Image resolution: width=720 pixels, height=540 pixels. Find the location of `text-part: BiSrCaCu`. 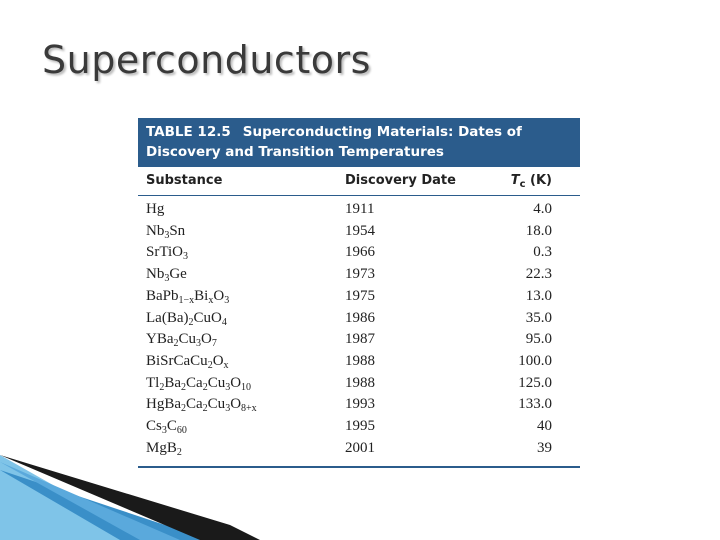

text-part: BiSrCaCu is located at coordinates (177, 360).